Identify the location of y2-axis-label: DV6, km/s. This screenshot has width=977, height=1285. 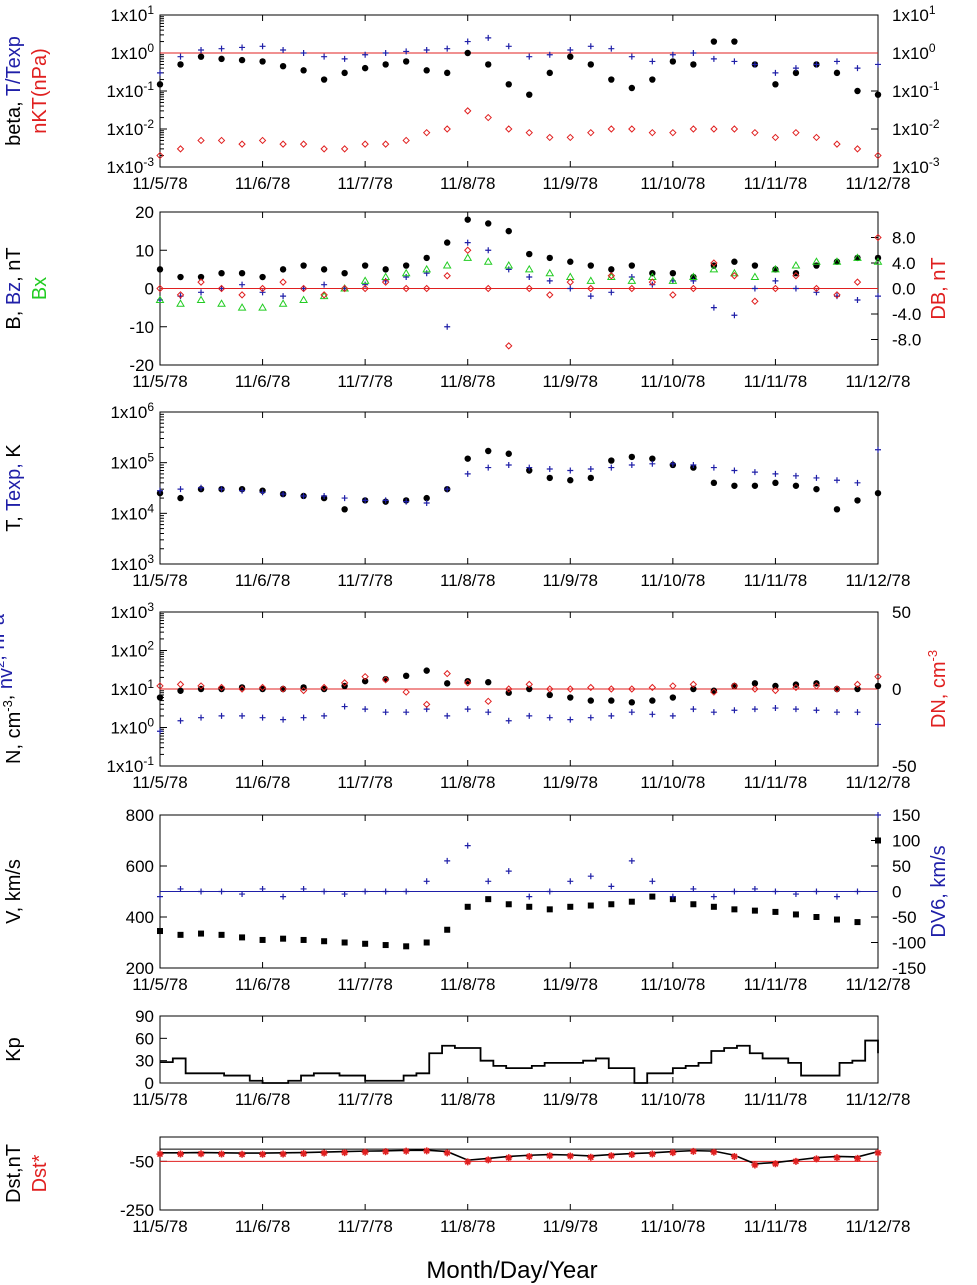
(939, 891).